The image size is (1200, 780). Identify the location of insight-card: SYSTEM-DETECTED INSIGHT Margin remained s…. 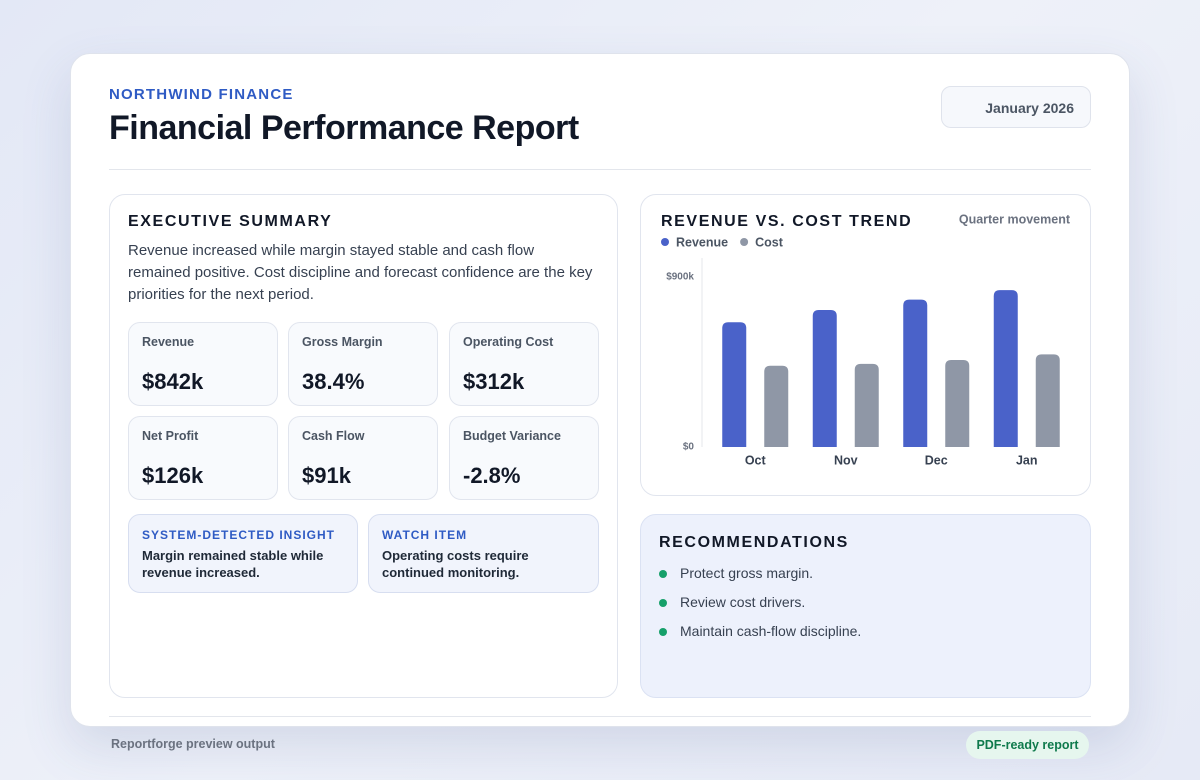
(243, 553).